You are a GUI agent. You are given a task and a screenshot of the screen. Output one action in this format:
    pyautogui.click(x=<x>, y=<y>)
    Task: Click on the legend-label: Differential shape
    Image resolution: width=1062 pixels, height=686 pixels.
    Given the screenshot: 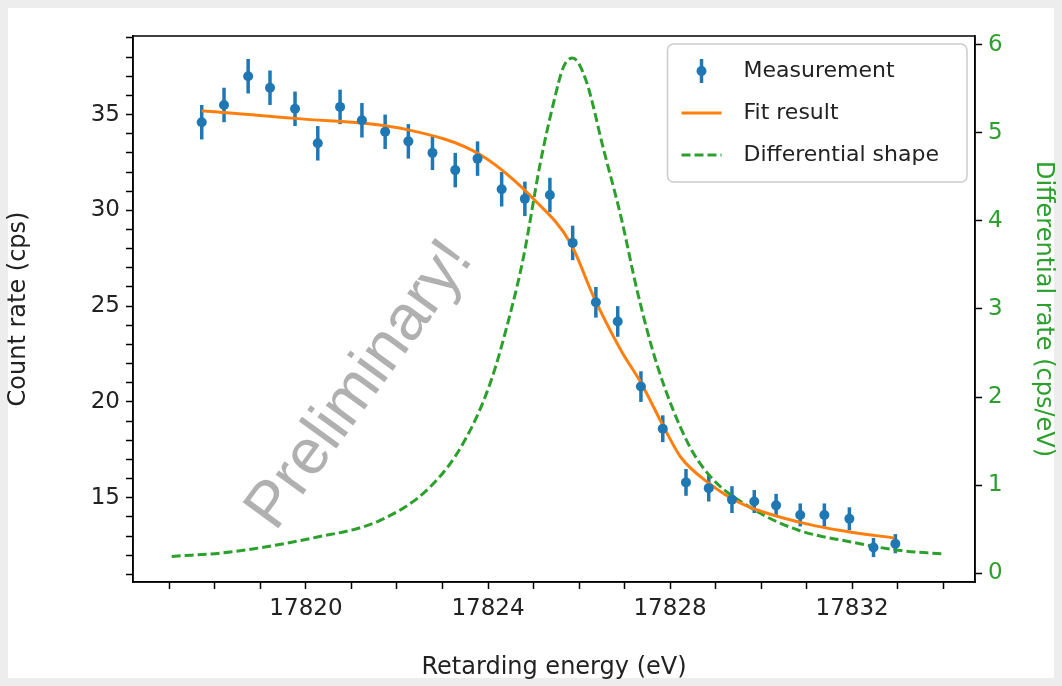 What is the action you would take?
    pyautogui.click(x=841, y=153)
    